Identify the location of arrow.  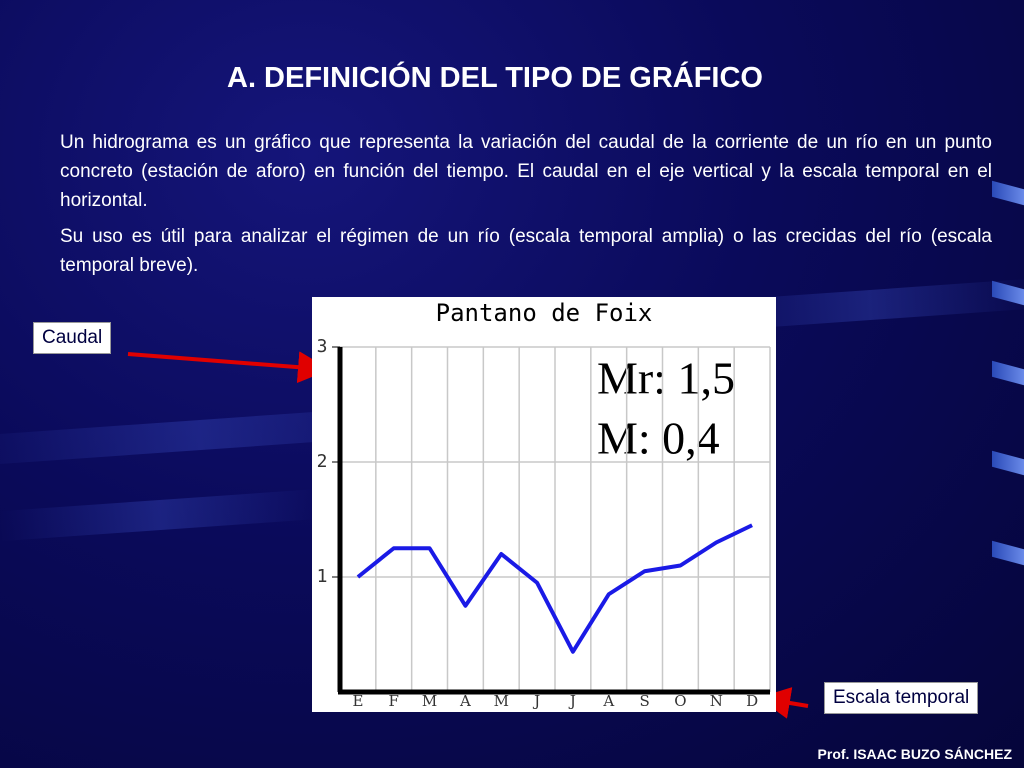
(228, 367).